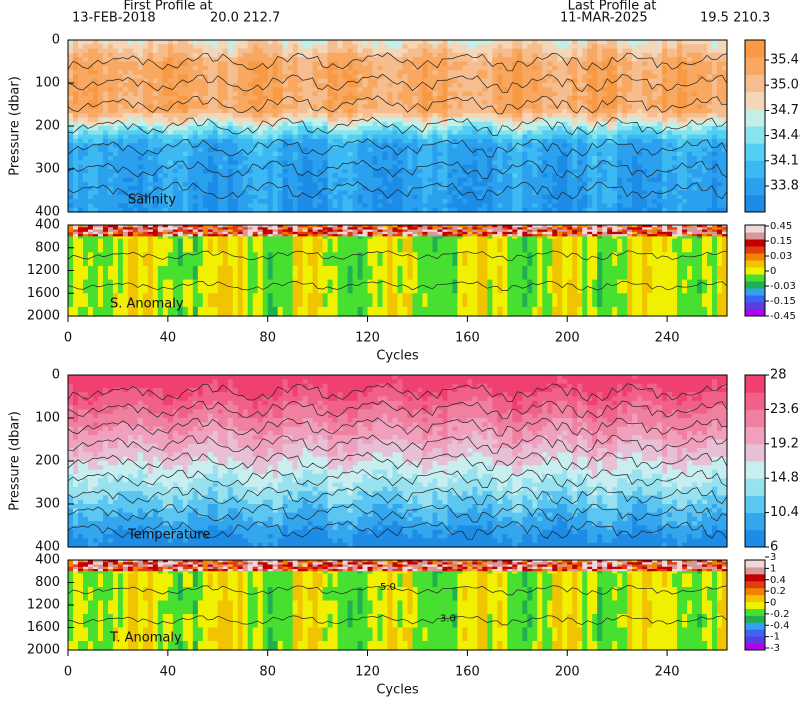 The height and width of the screenshot is (704, 800). I want to click on colorbar-swatch, so click(755, 204).